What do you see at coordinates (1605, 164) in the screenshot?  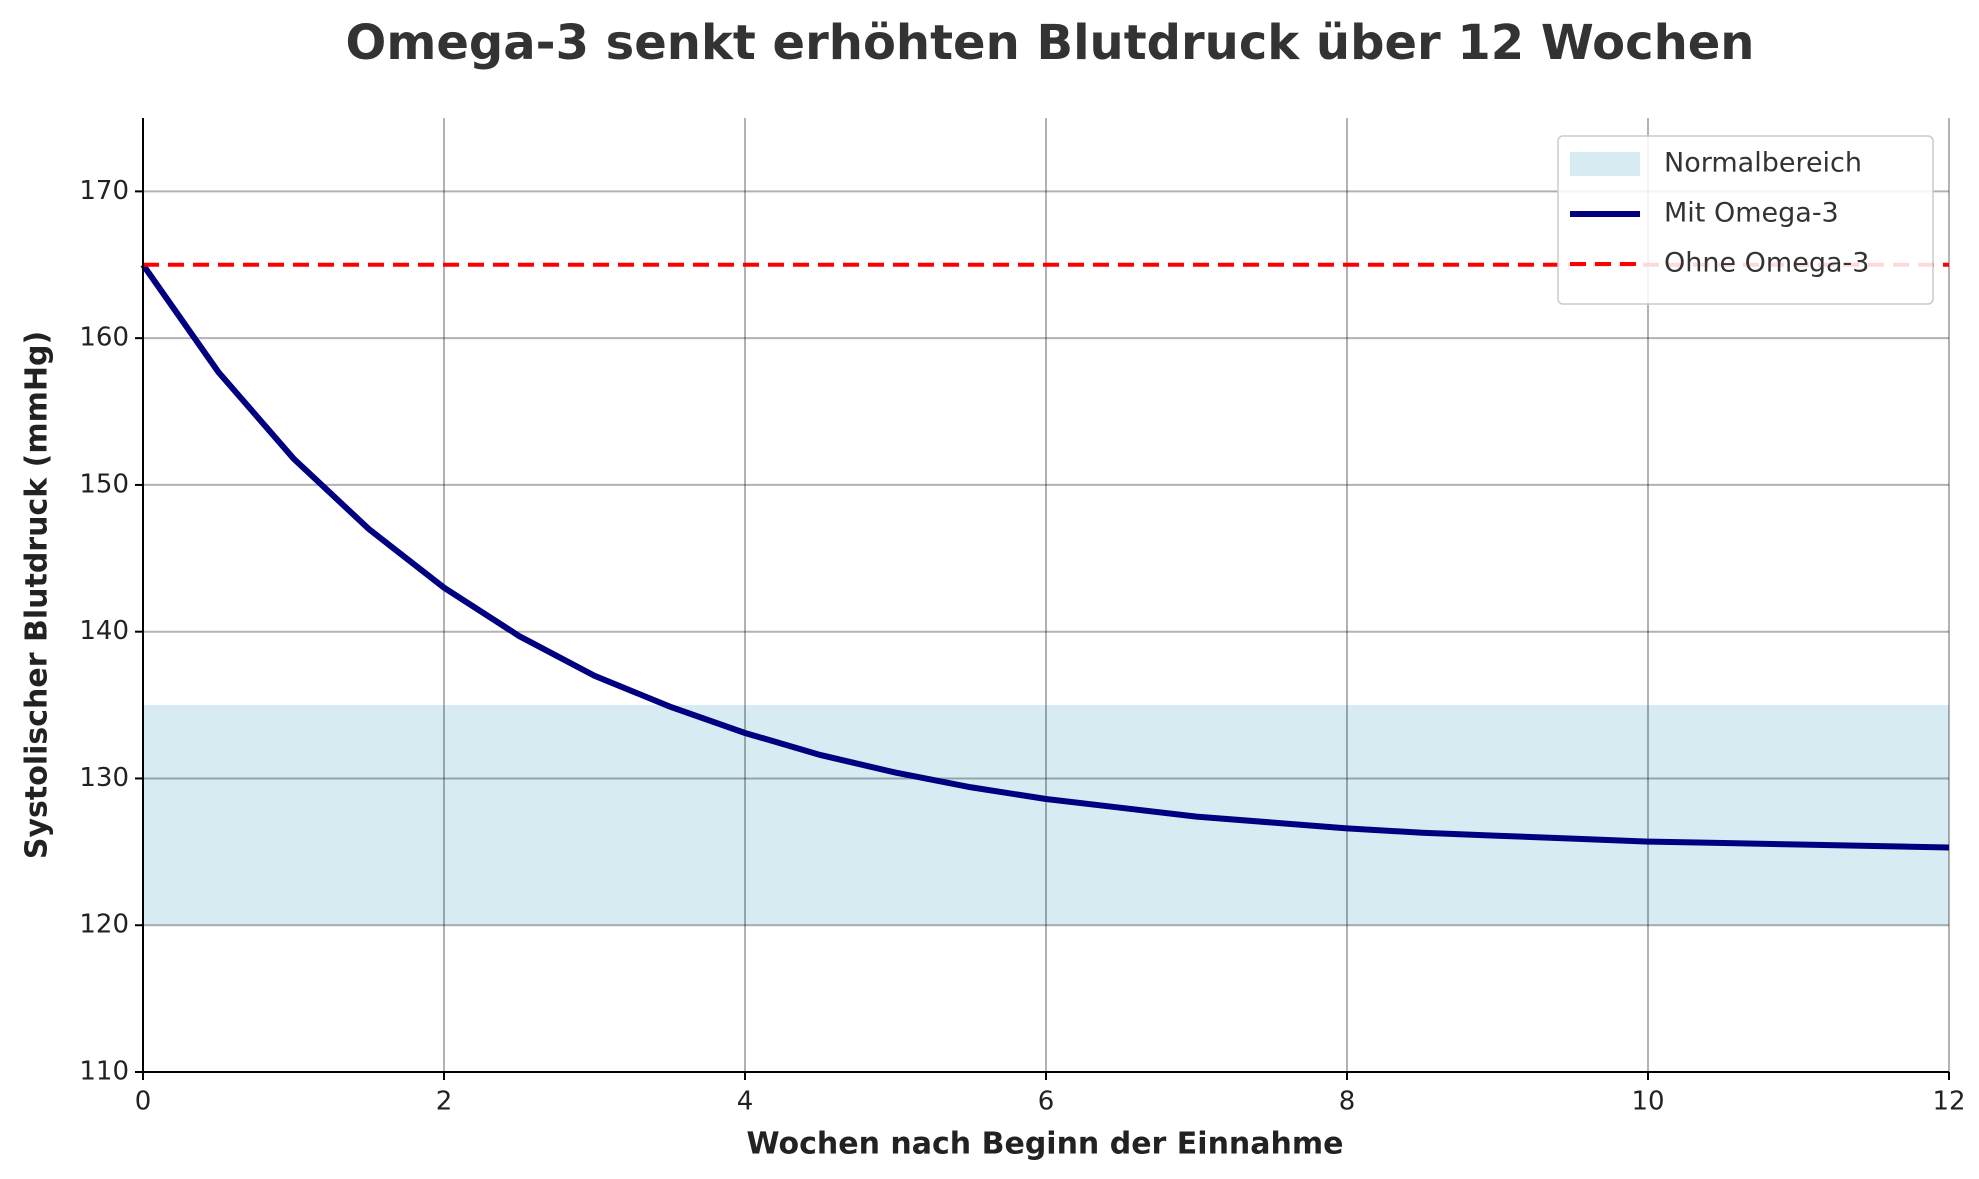 I see `legend-swatch` at bounding box center [1605, 164].